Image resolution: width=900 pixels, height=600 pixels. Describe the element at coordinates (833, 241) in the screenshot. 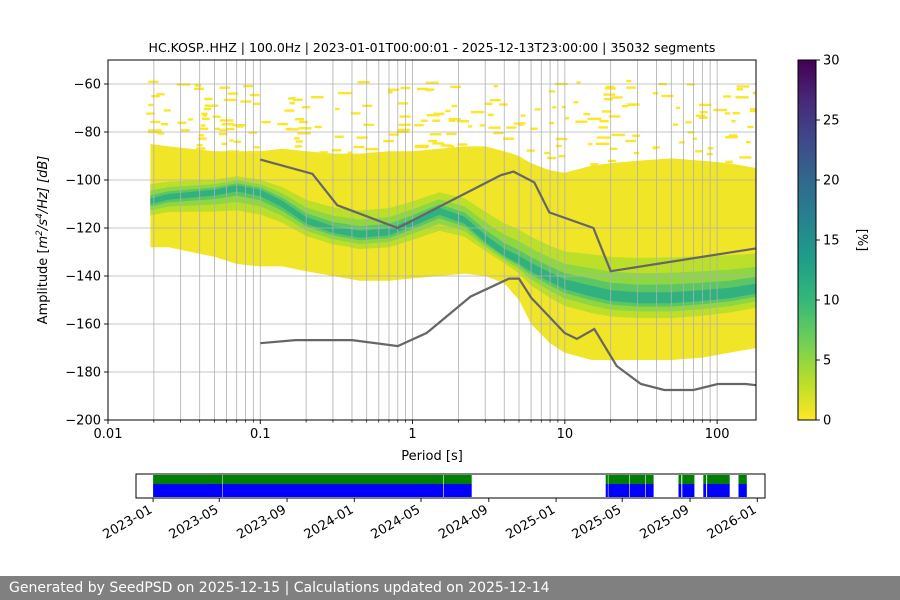

I see `colorbar: 0 5 10 15 20 25 30 [%]` at that location.